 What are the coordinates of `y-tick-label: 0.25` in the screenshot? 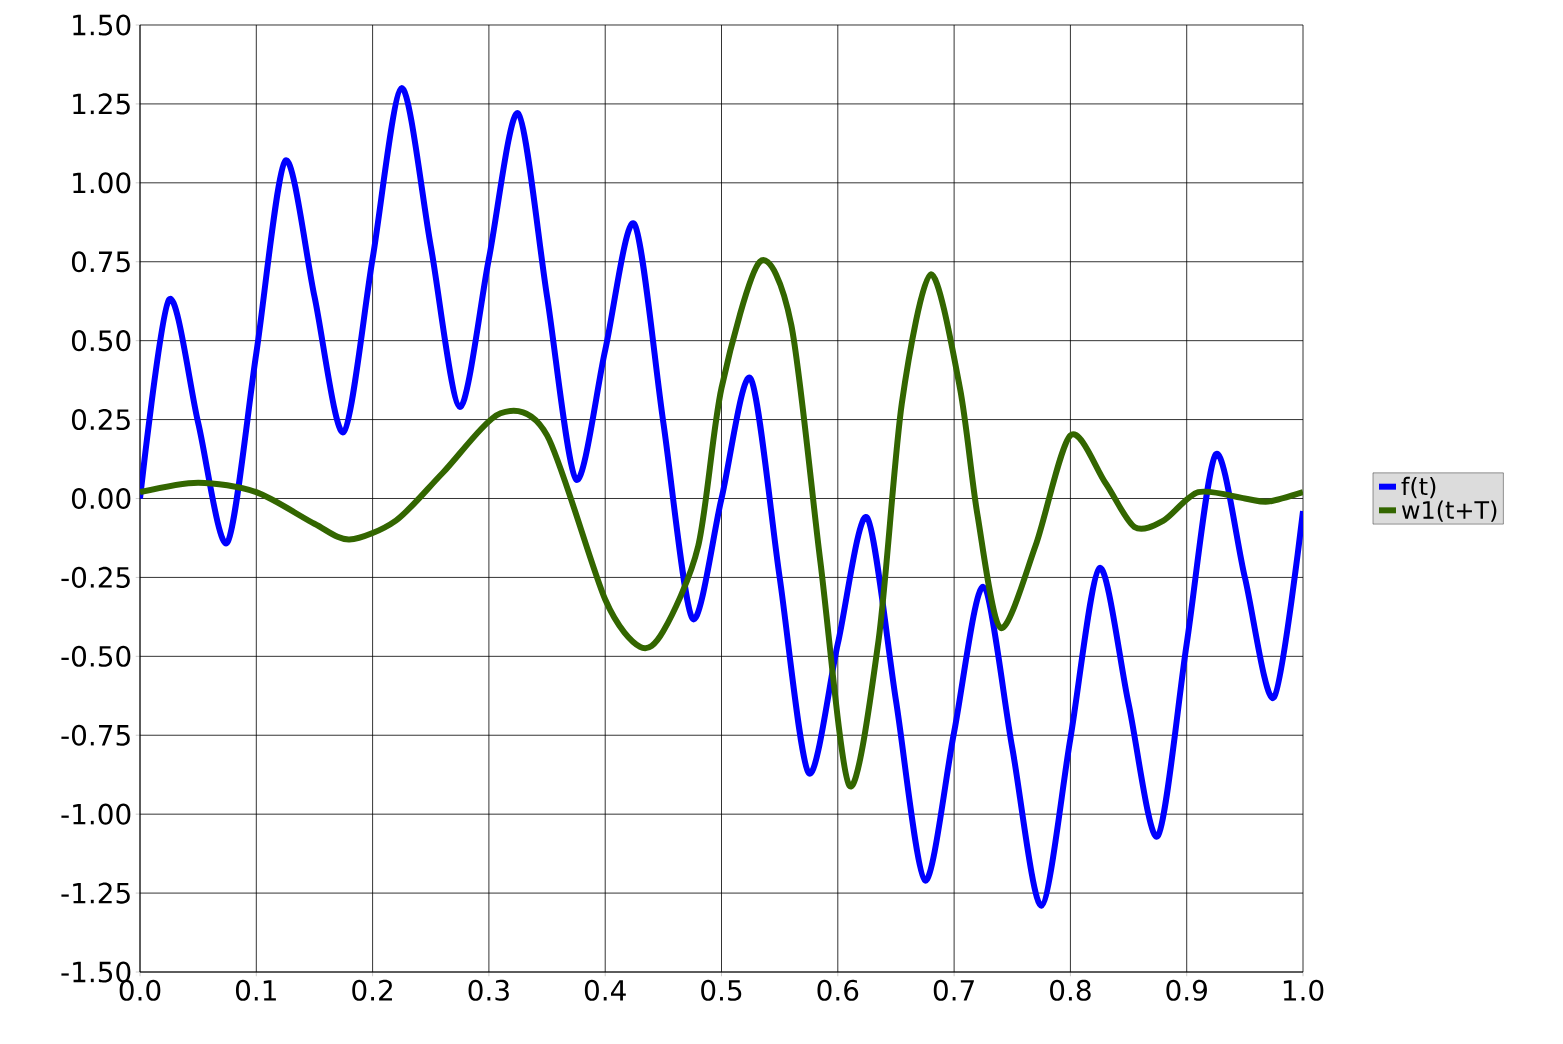 It's located at (100, 420).